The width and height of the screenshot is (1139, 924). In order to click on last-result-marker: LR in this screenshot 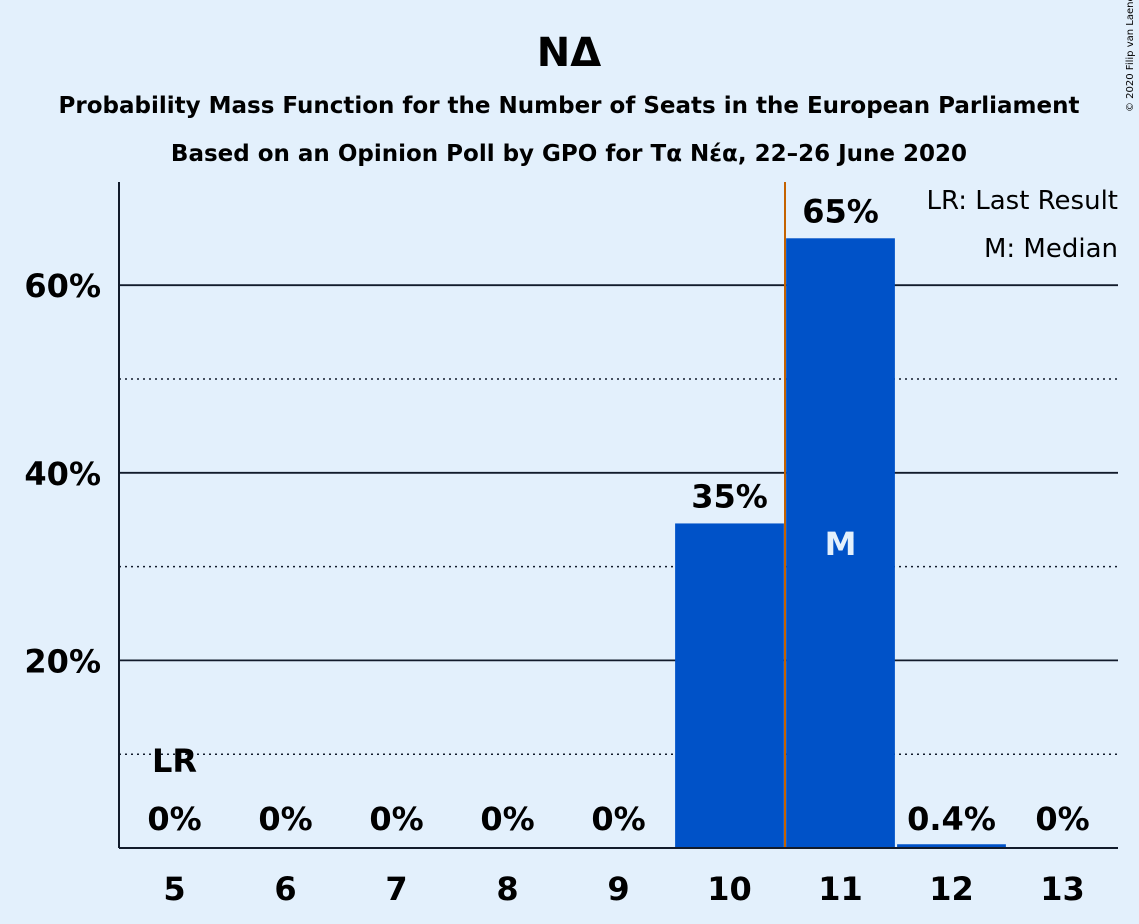, I will do `click(174, 761)`.